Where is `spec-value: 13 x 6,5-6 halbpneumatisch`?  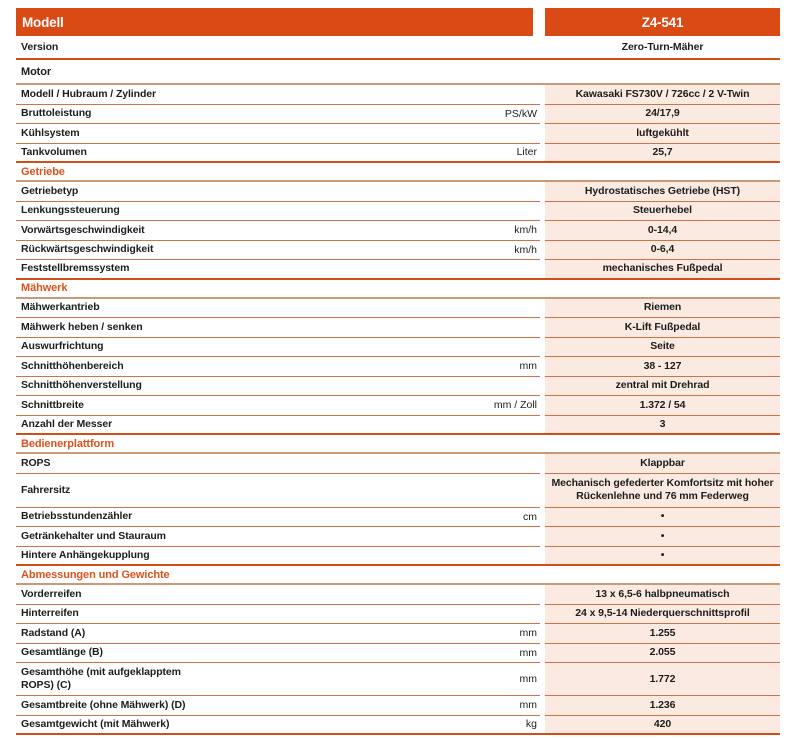
spec-value: 13 x 6,5-6 halbpneumatisch is located at coordinates (662, 593).